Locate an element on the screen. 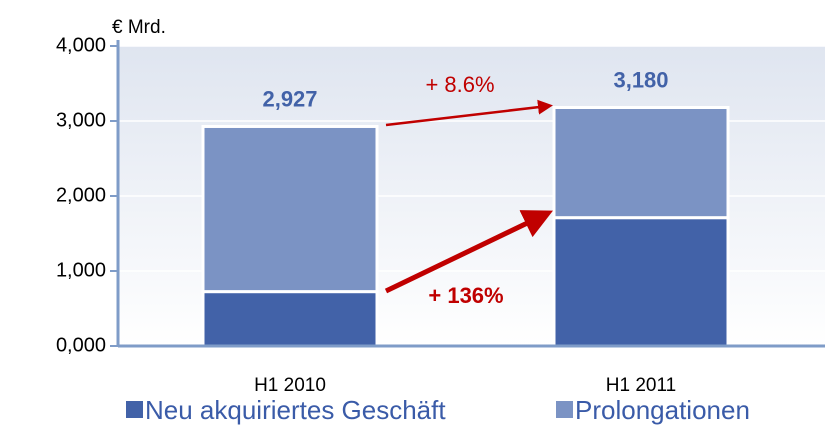 Image resolution: width=825 pixels, height=435 pixels. y-tick-label: 1,000 is located at coordinates (81, 270).